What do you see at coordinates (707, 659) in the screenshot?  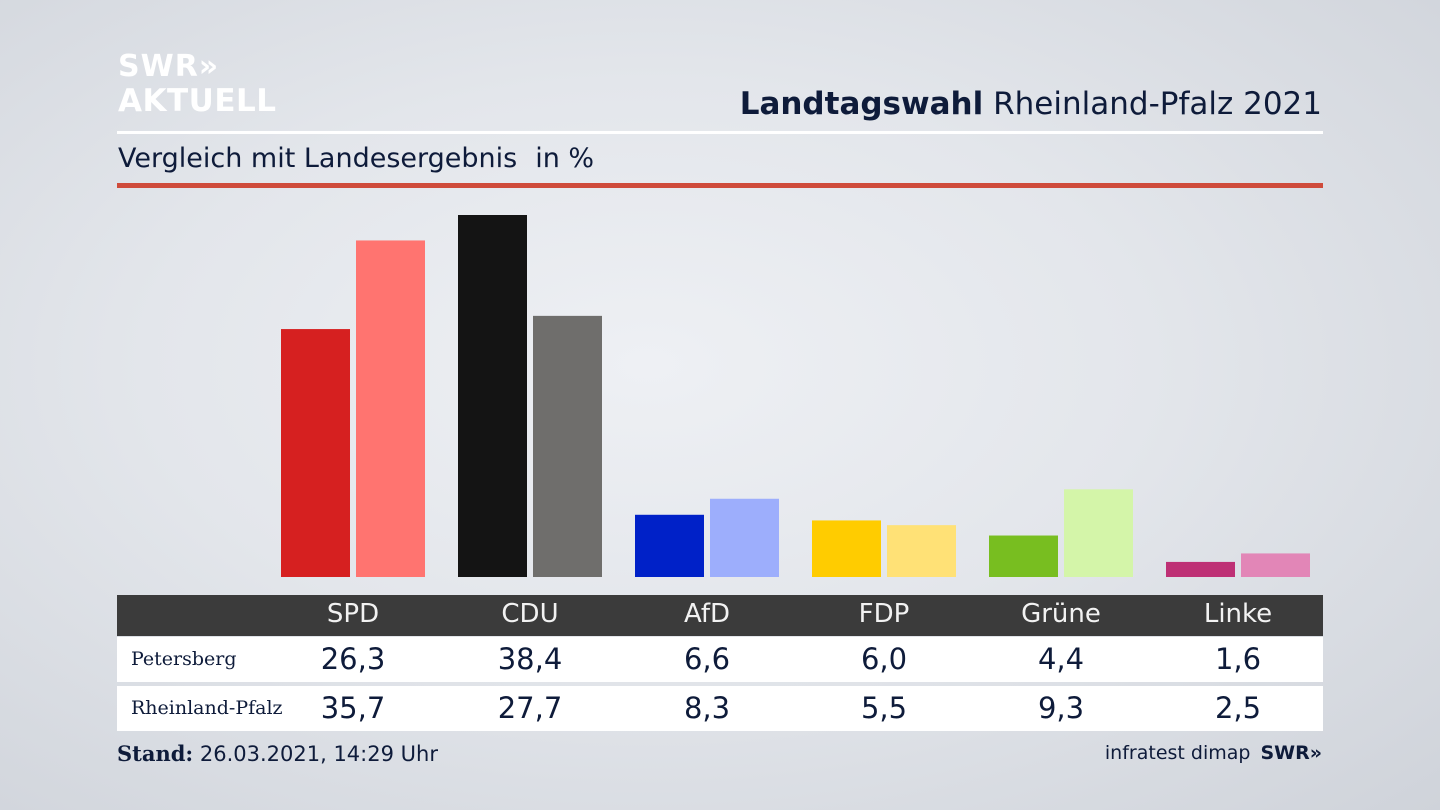 I see `value-afd-petersberg: 6,6` at bounding box center [707, 659].